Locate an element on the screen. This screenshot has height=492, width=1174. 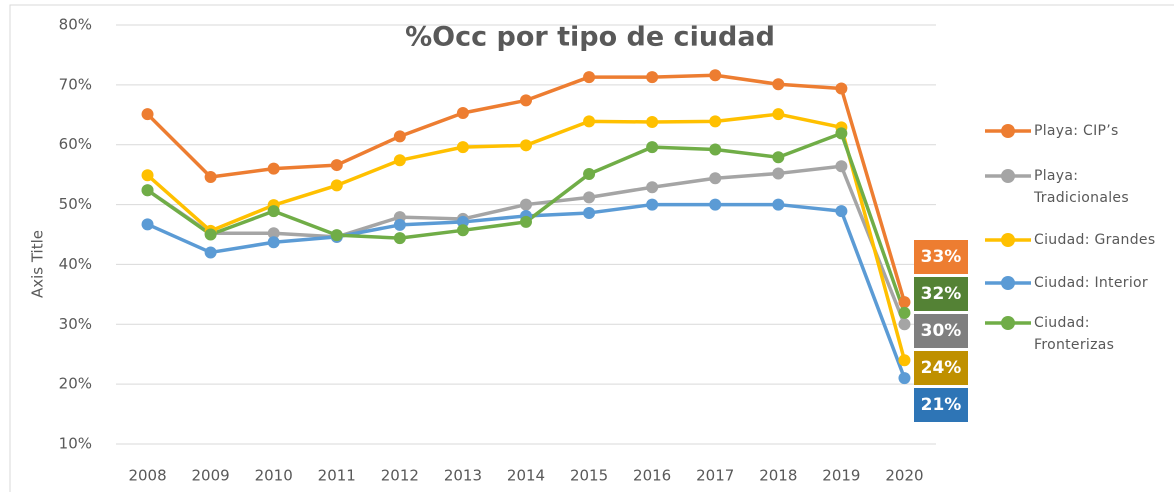
value-label: 32% is located at coordinates (941, 294).